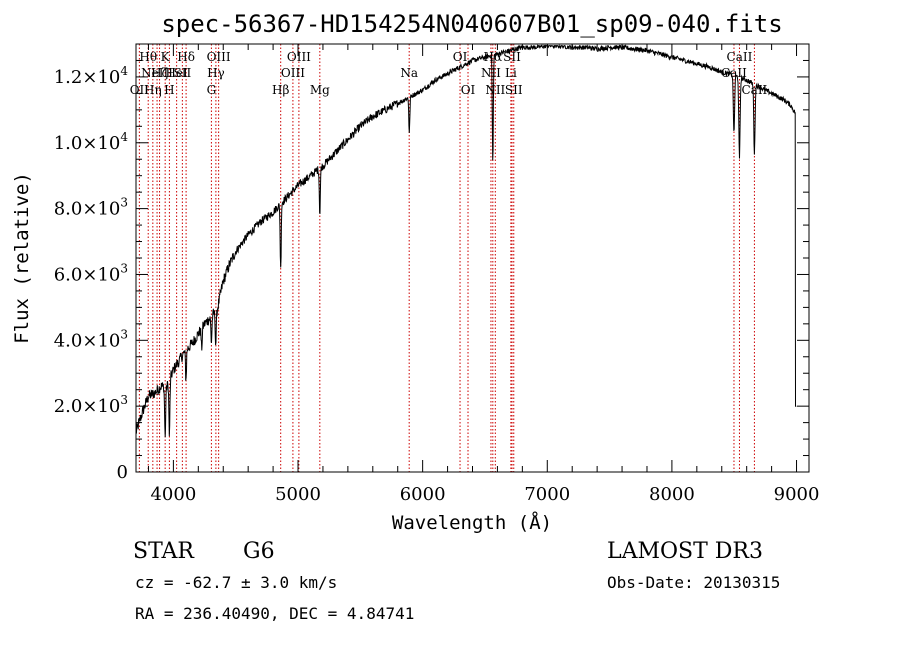 The width and height of the screenshot is (900, 649). I want to click on y-tick-label: 1.2×10⁴, so click(91, 76).